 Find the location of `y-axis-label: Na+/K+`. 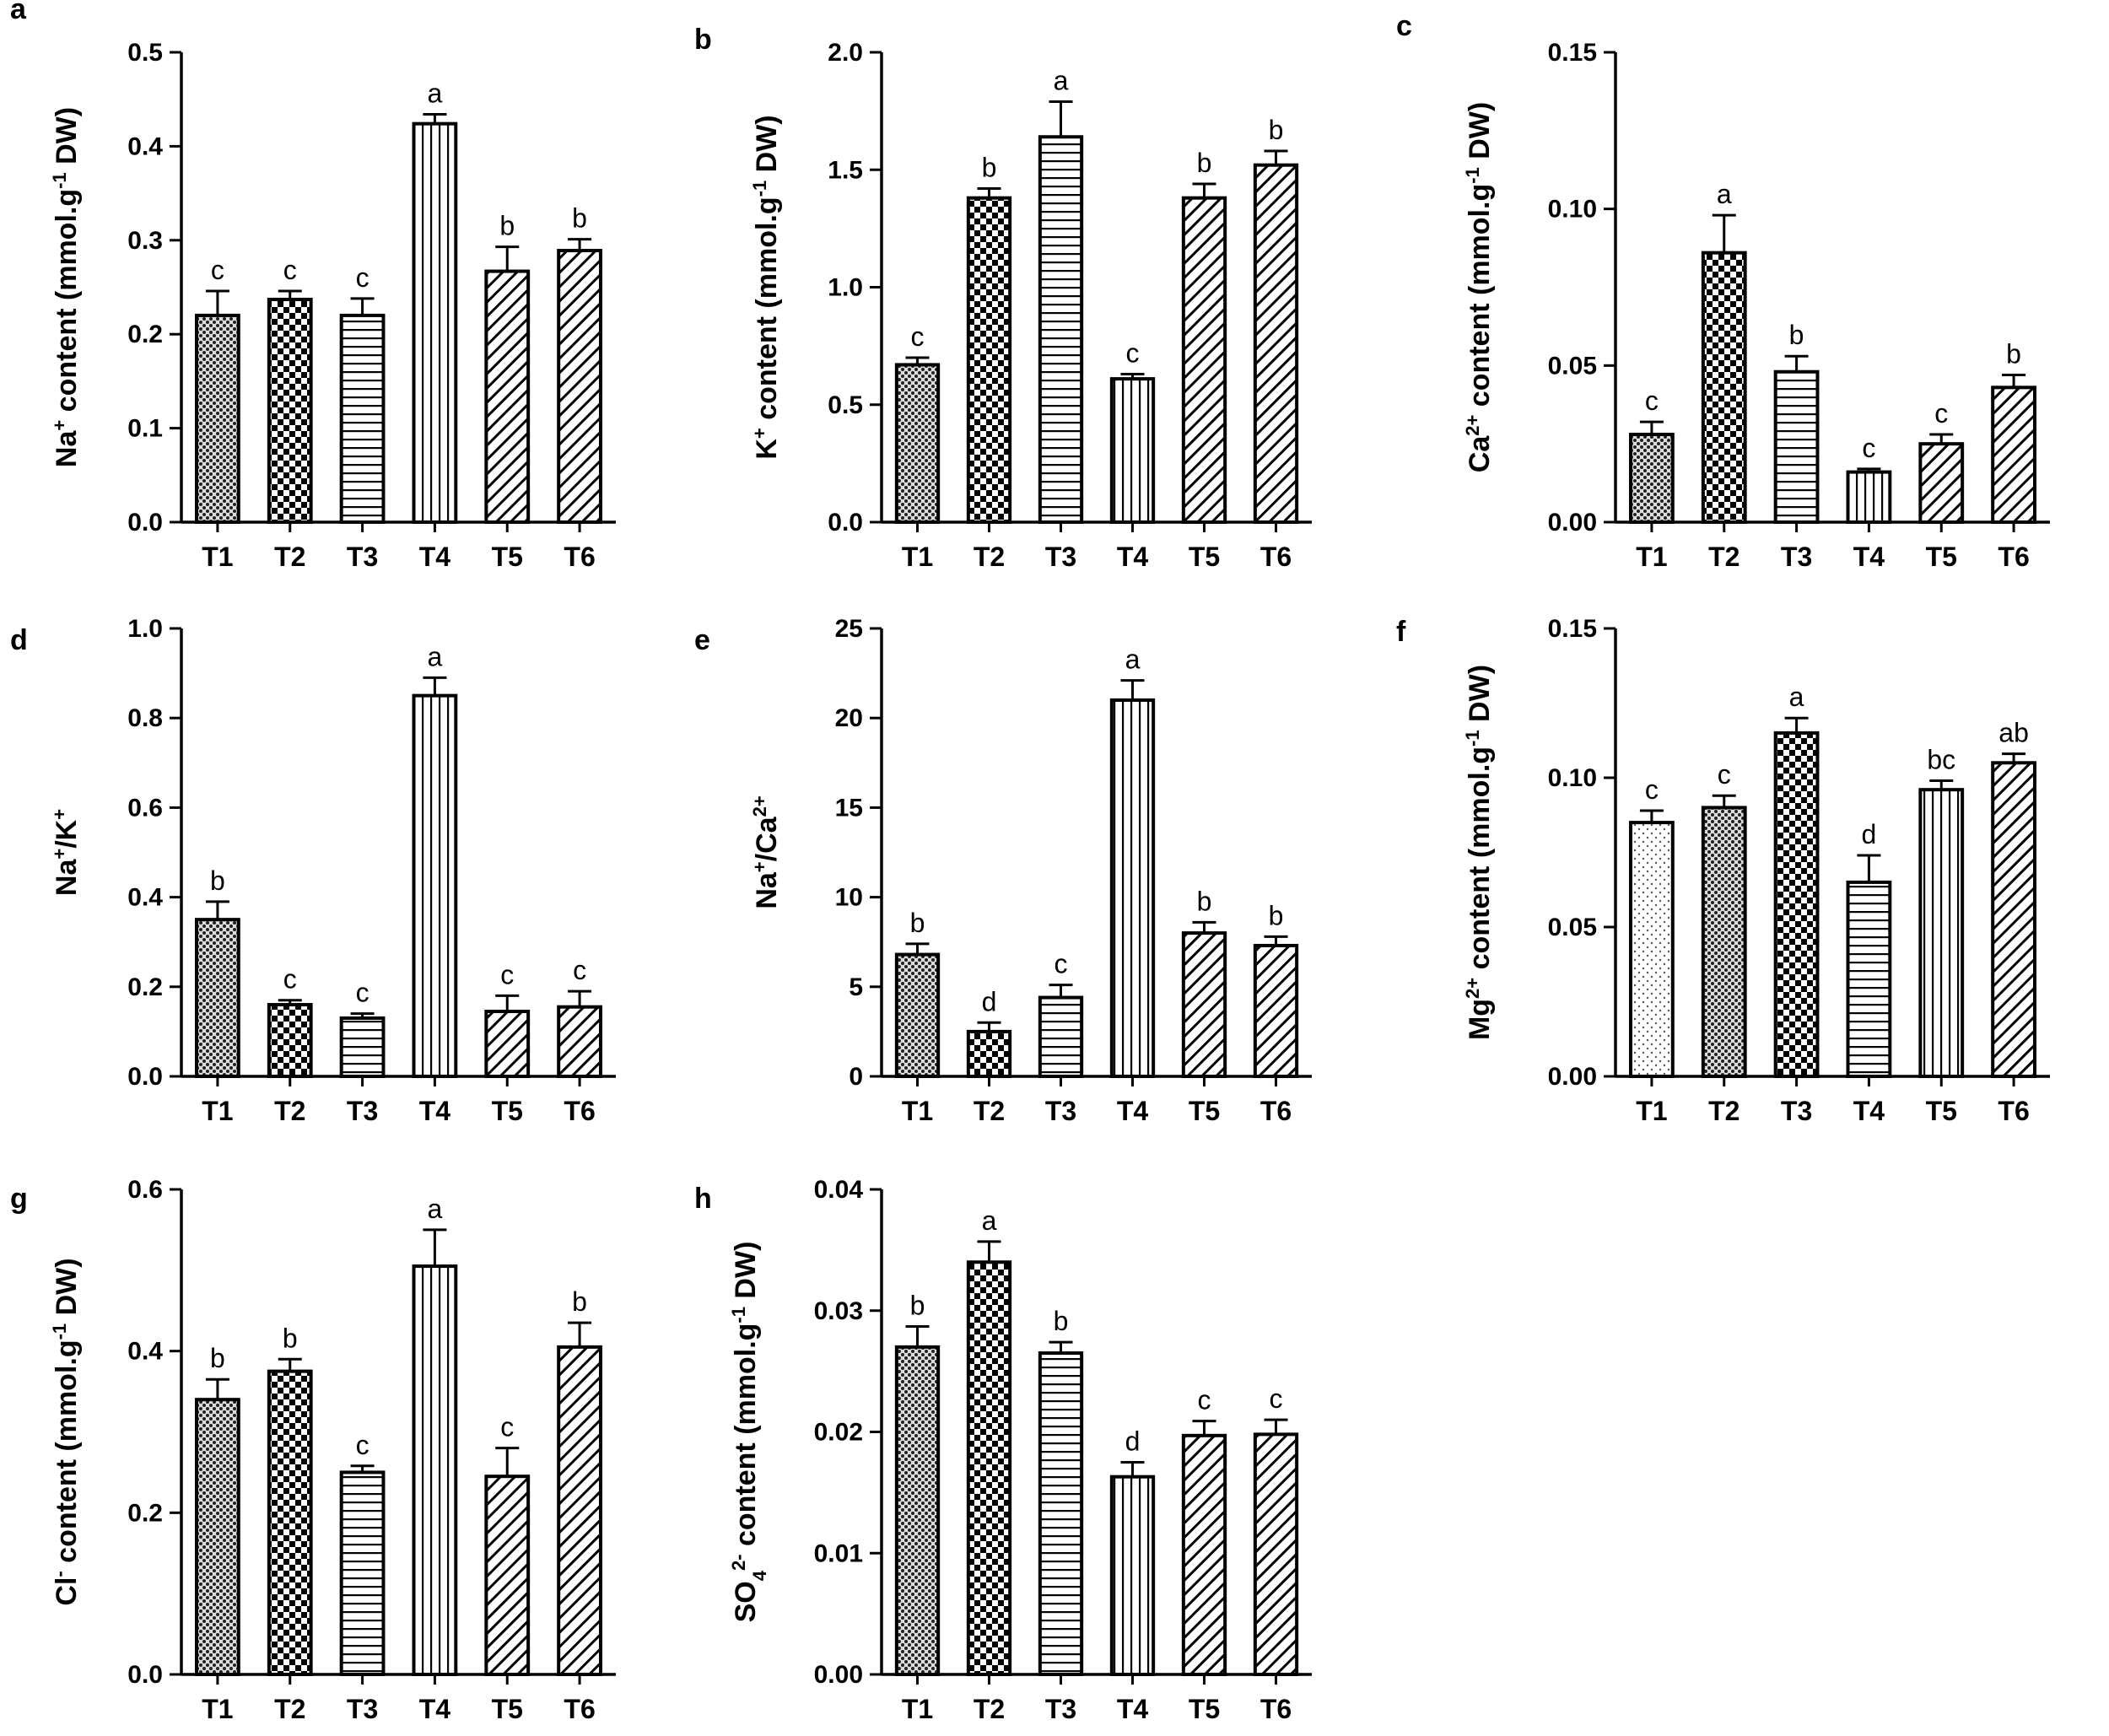

y-axis-label: Na+/K+ is located at coordinates (66, 852).